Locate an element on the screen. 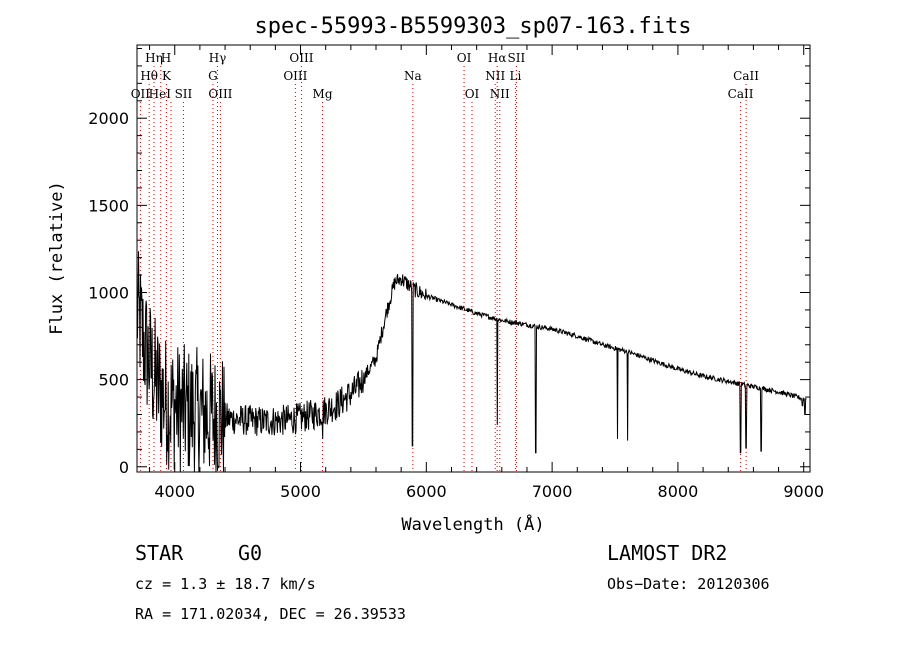 The height and width of the screenshot is (650, 900). line-label: H is located at coordinates (166, 58).